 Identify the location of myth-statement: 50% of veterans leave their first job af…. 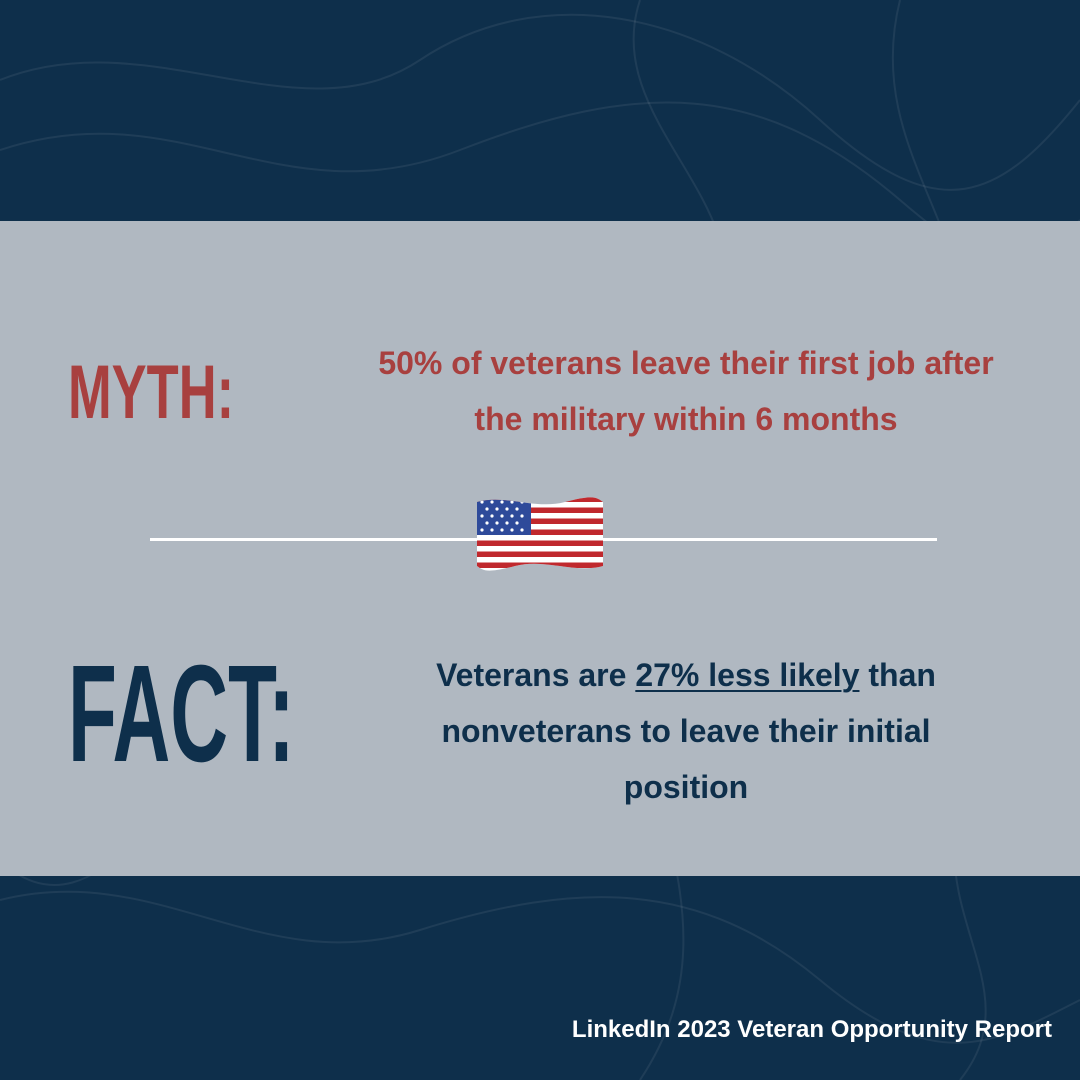
(686, 391).